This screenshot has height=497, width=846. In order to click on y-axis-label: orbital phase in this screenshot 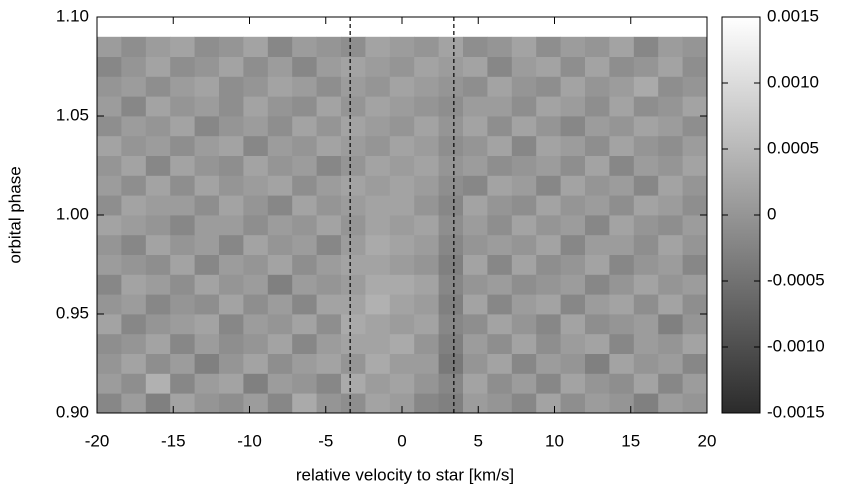, I will do `click(14, 214)`.